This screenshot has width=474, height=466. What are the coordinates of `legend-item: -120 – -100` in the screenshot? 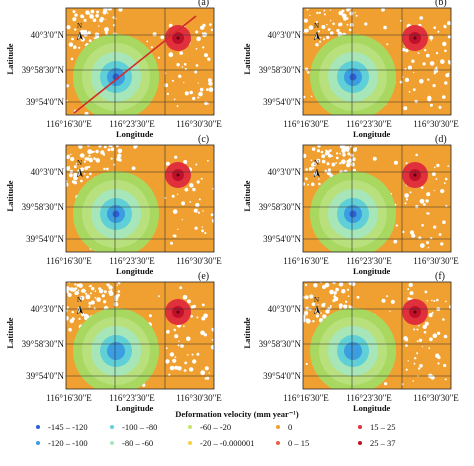 It's located at (62, 443).